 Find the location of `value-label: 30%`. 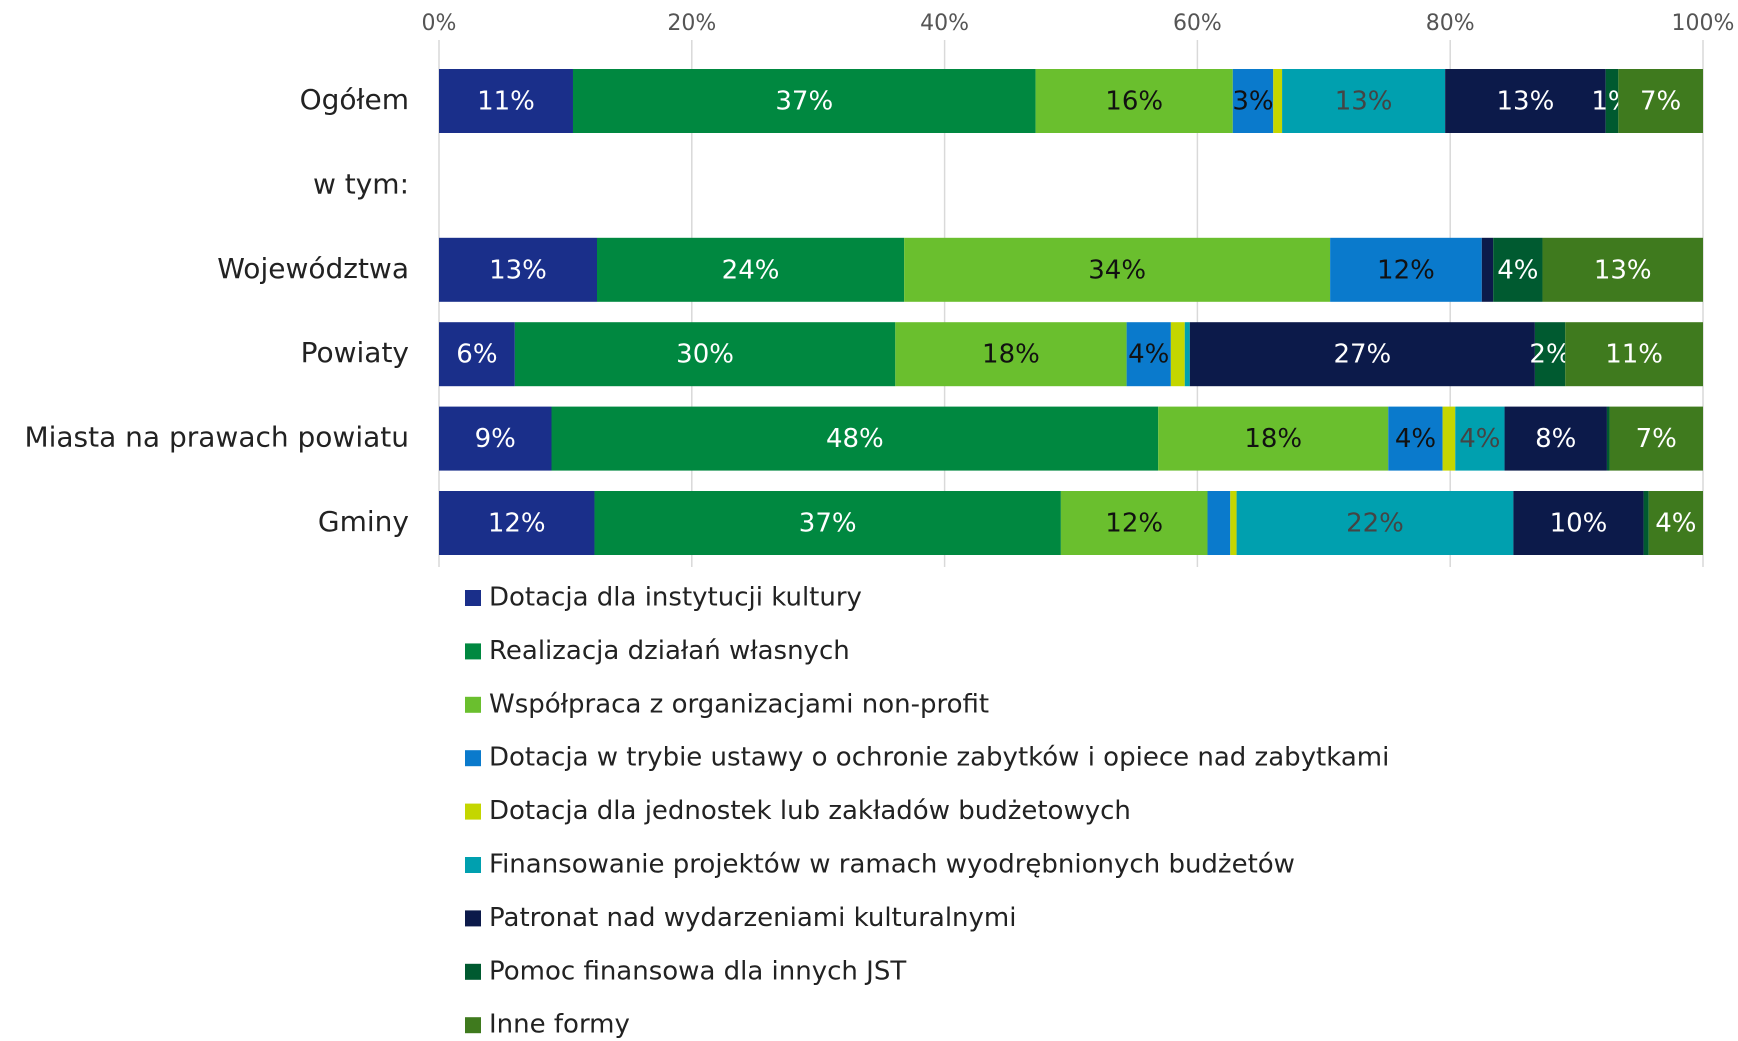

value-label: 30% is located at coordinates (705, 355).